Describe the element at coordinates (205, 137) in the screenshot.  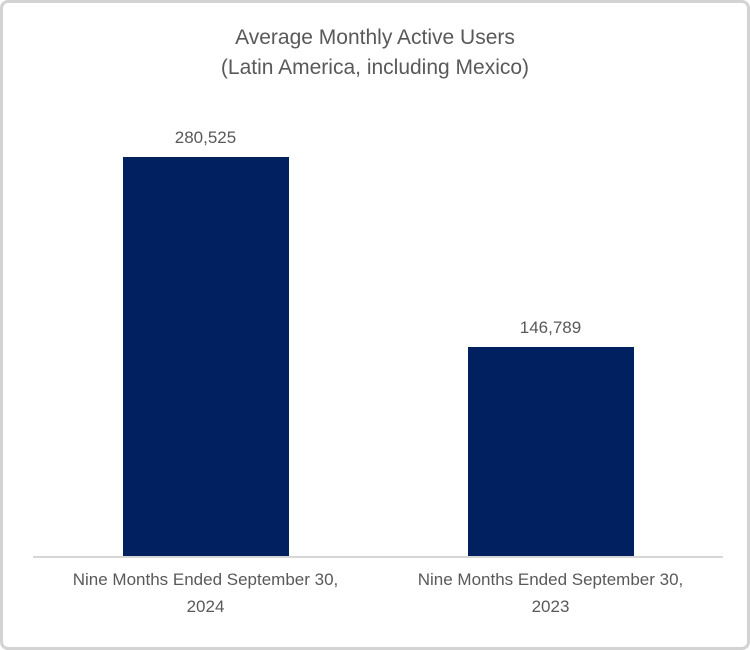
I see `bar-value-label-2024: 280,525` at that location.